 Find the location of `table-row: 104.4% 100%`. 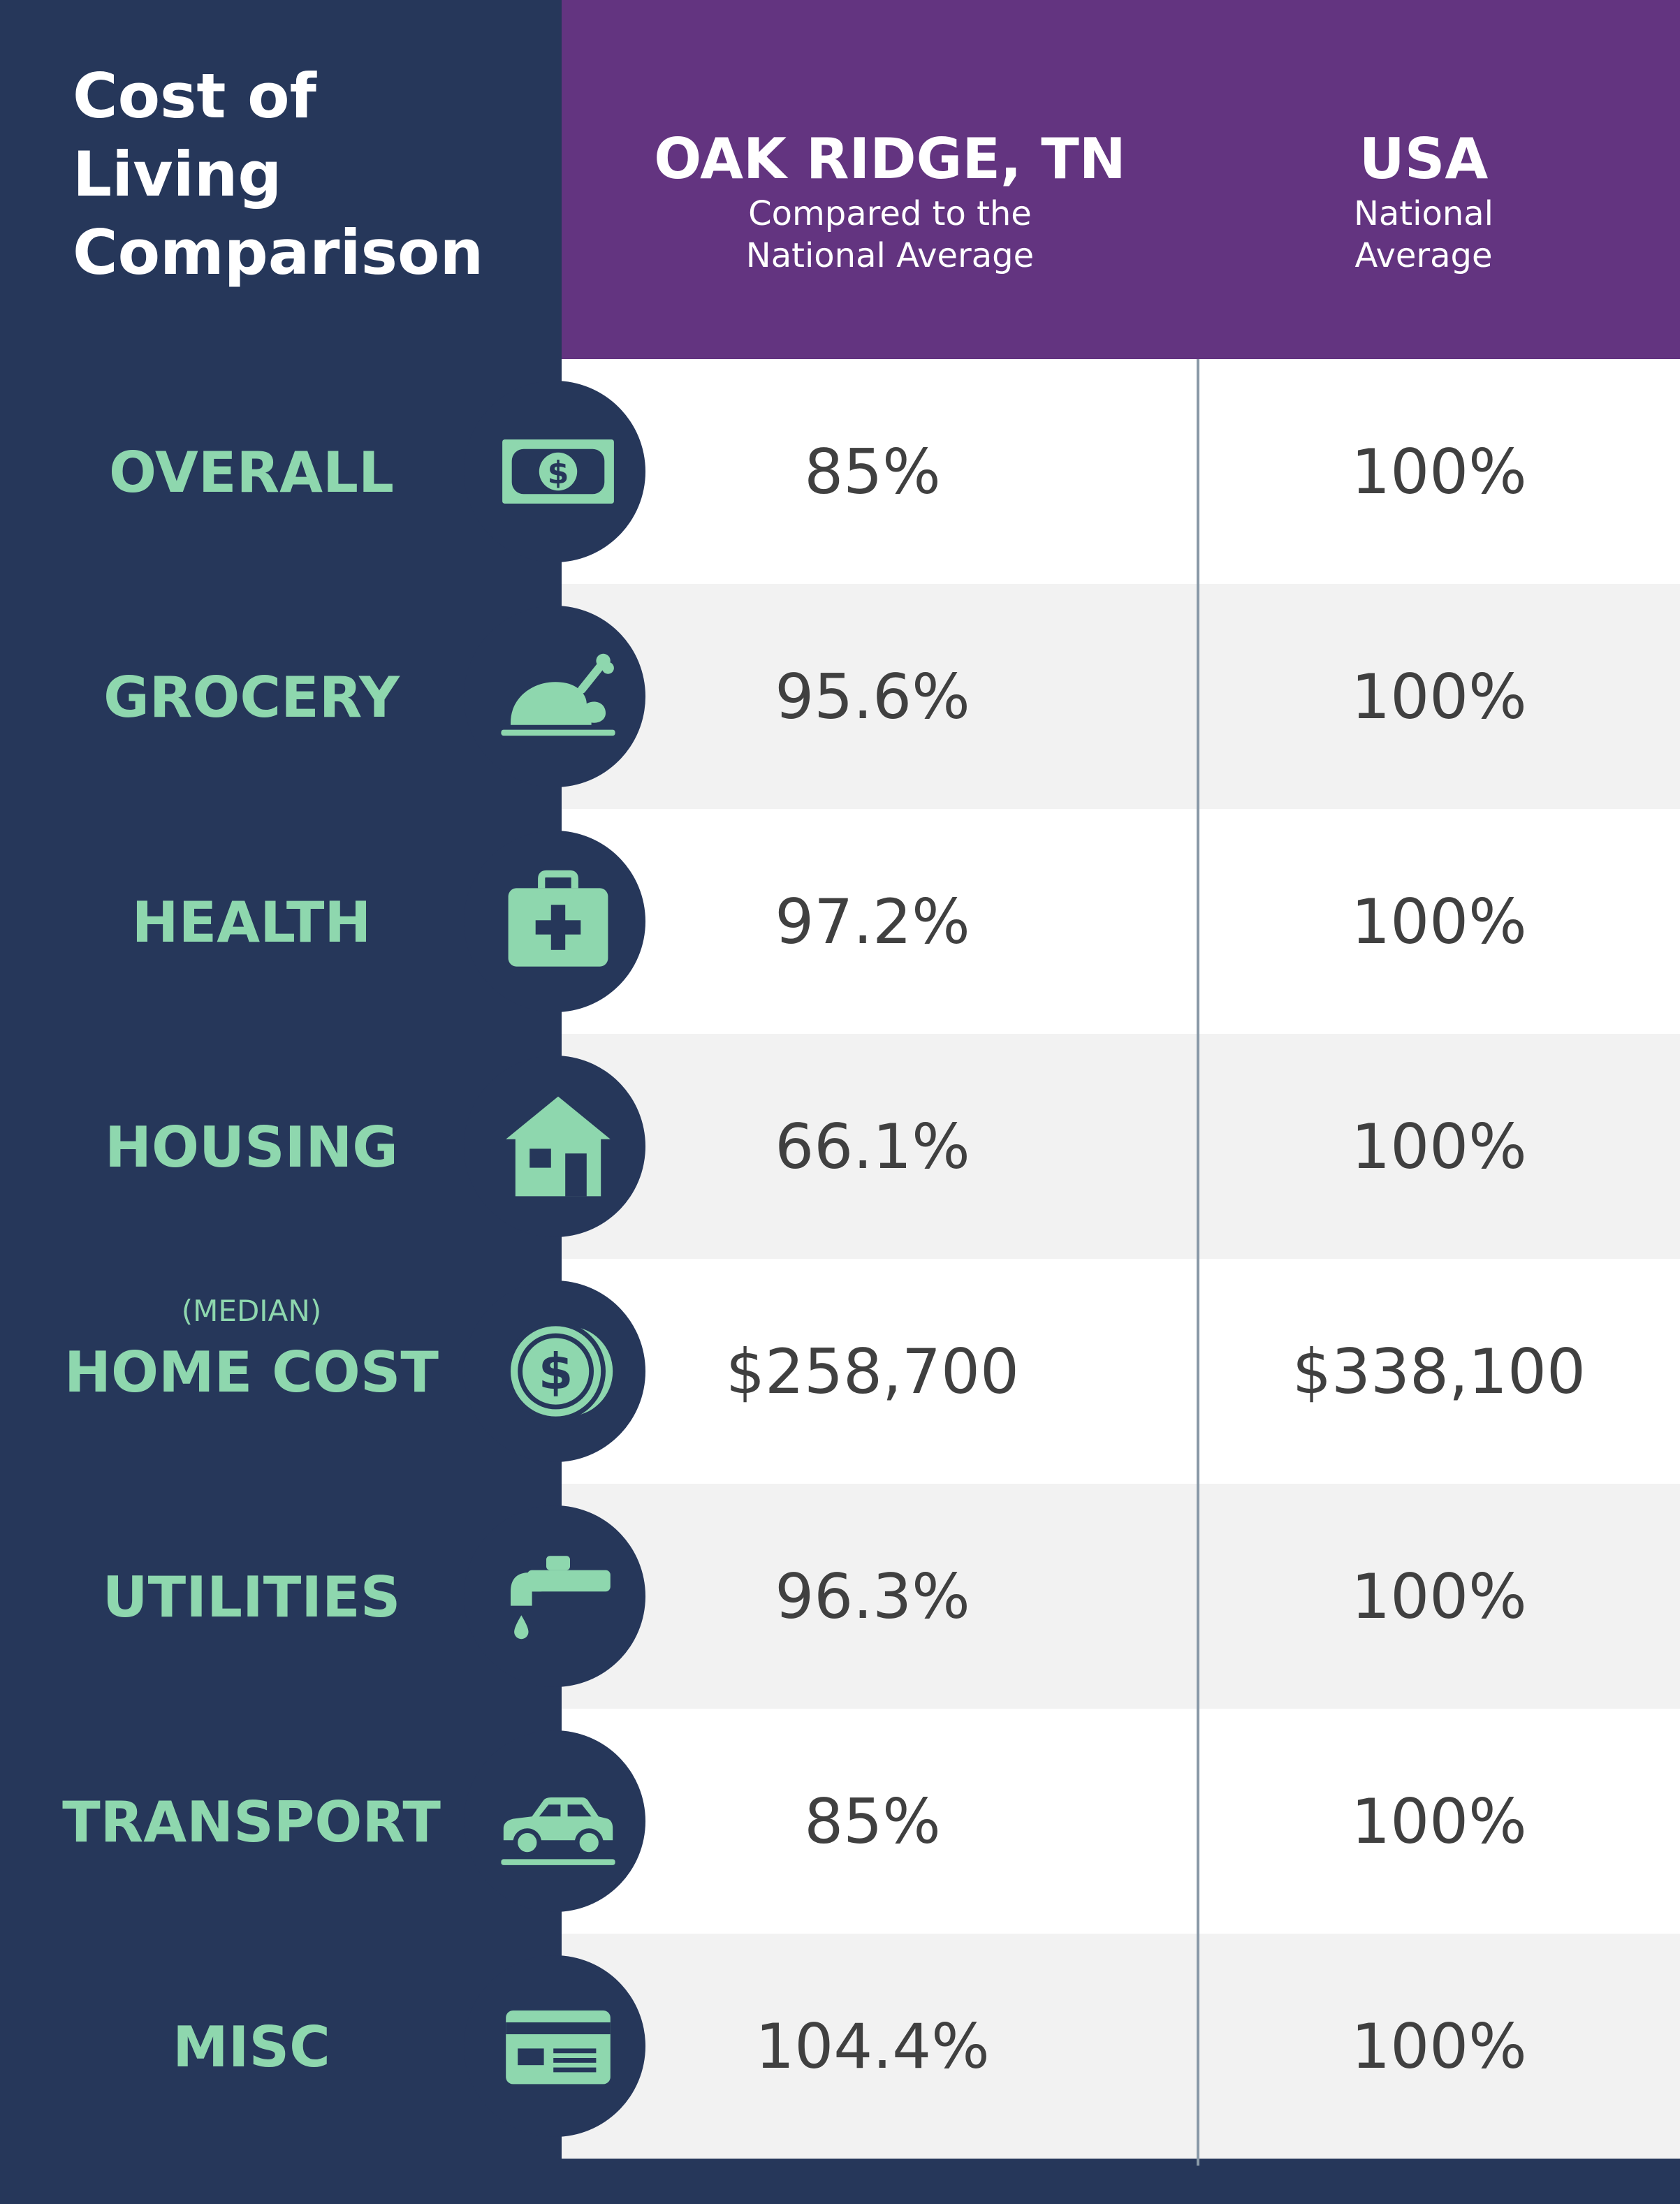

table-row: 104.4% 100% is located at coordinates (1121, 2047).